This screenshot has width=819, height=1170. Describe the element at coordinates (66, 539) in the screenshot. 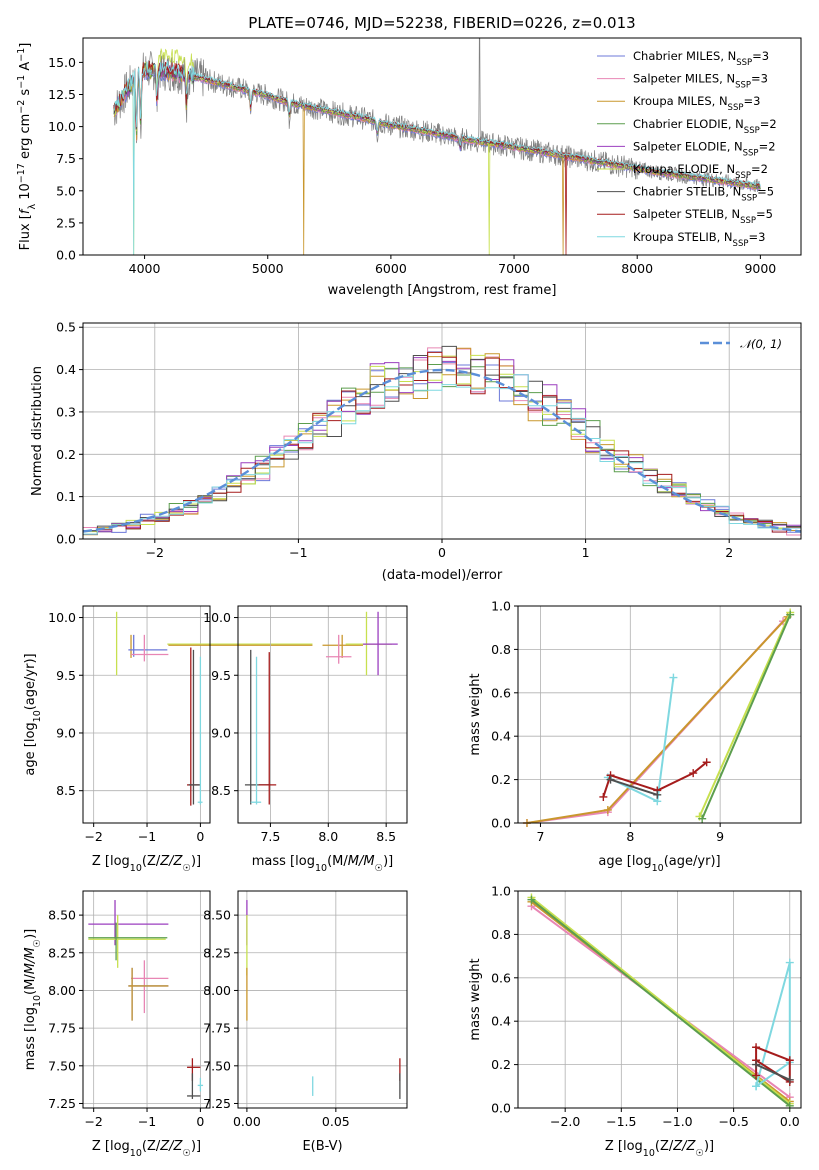

I see `y-tick-label: 0.0` at that location.